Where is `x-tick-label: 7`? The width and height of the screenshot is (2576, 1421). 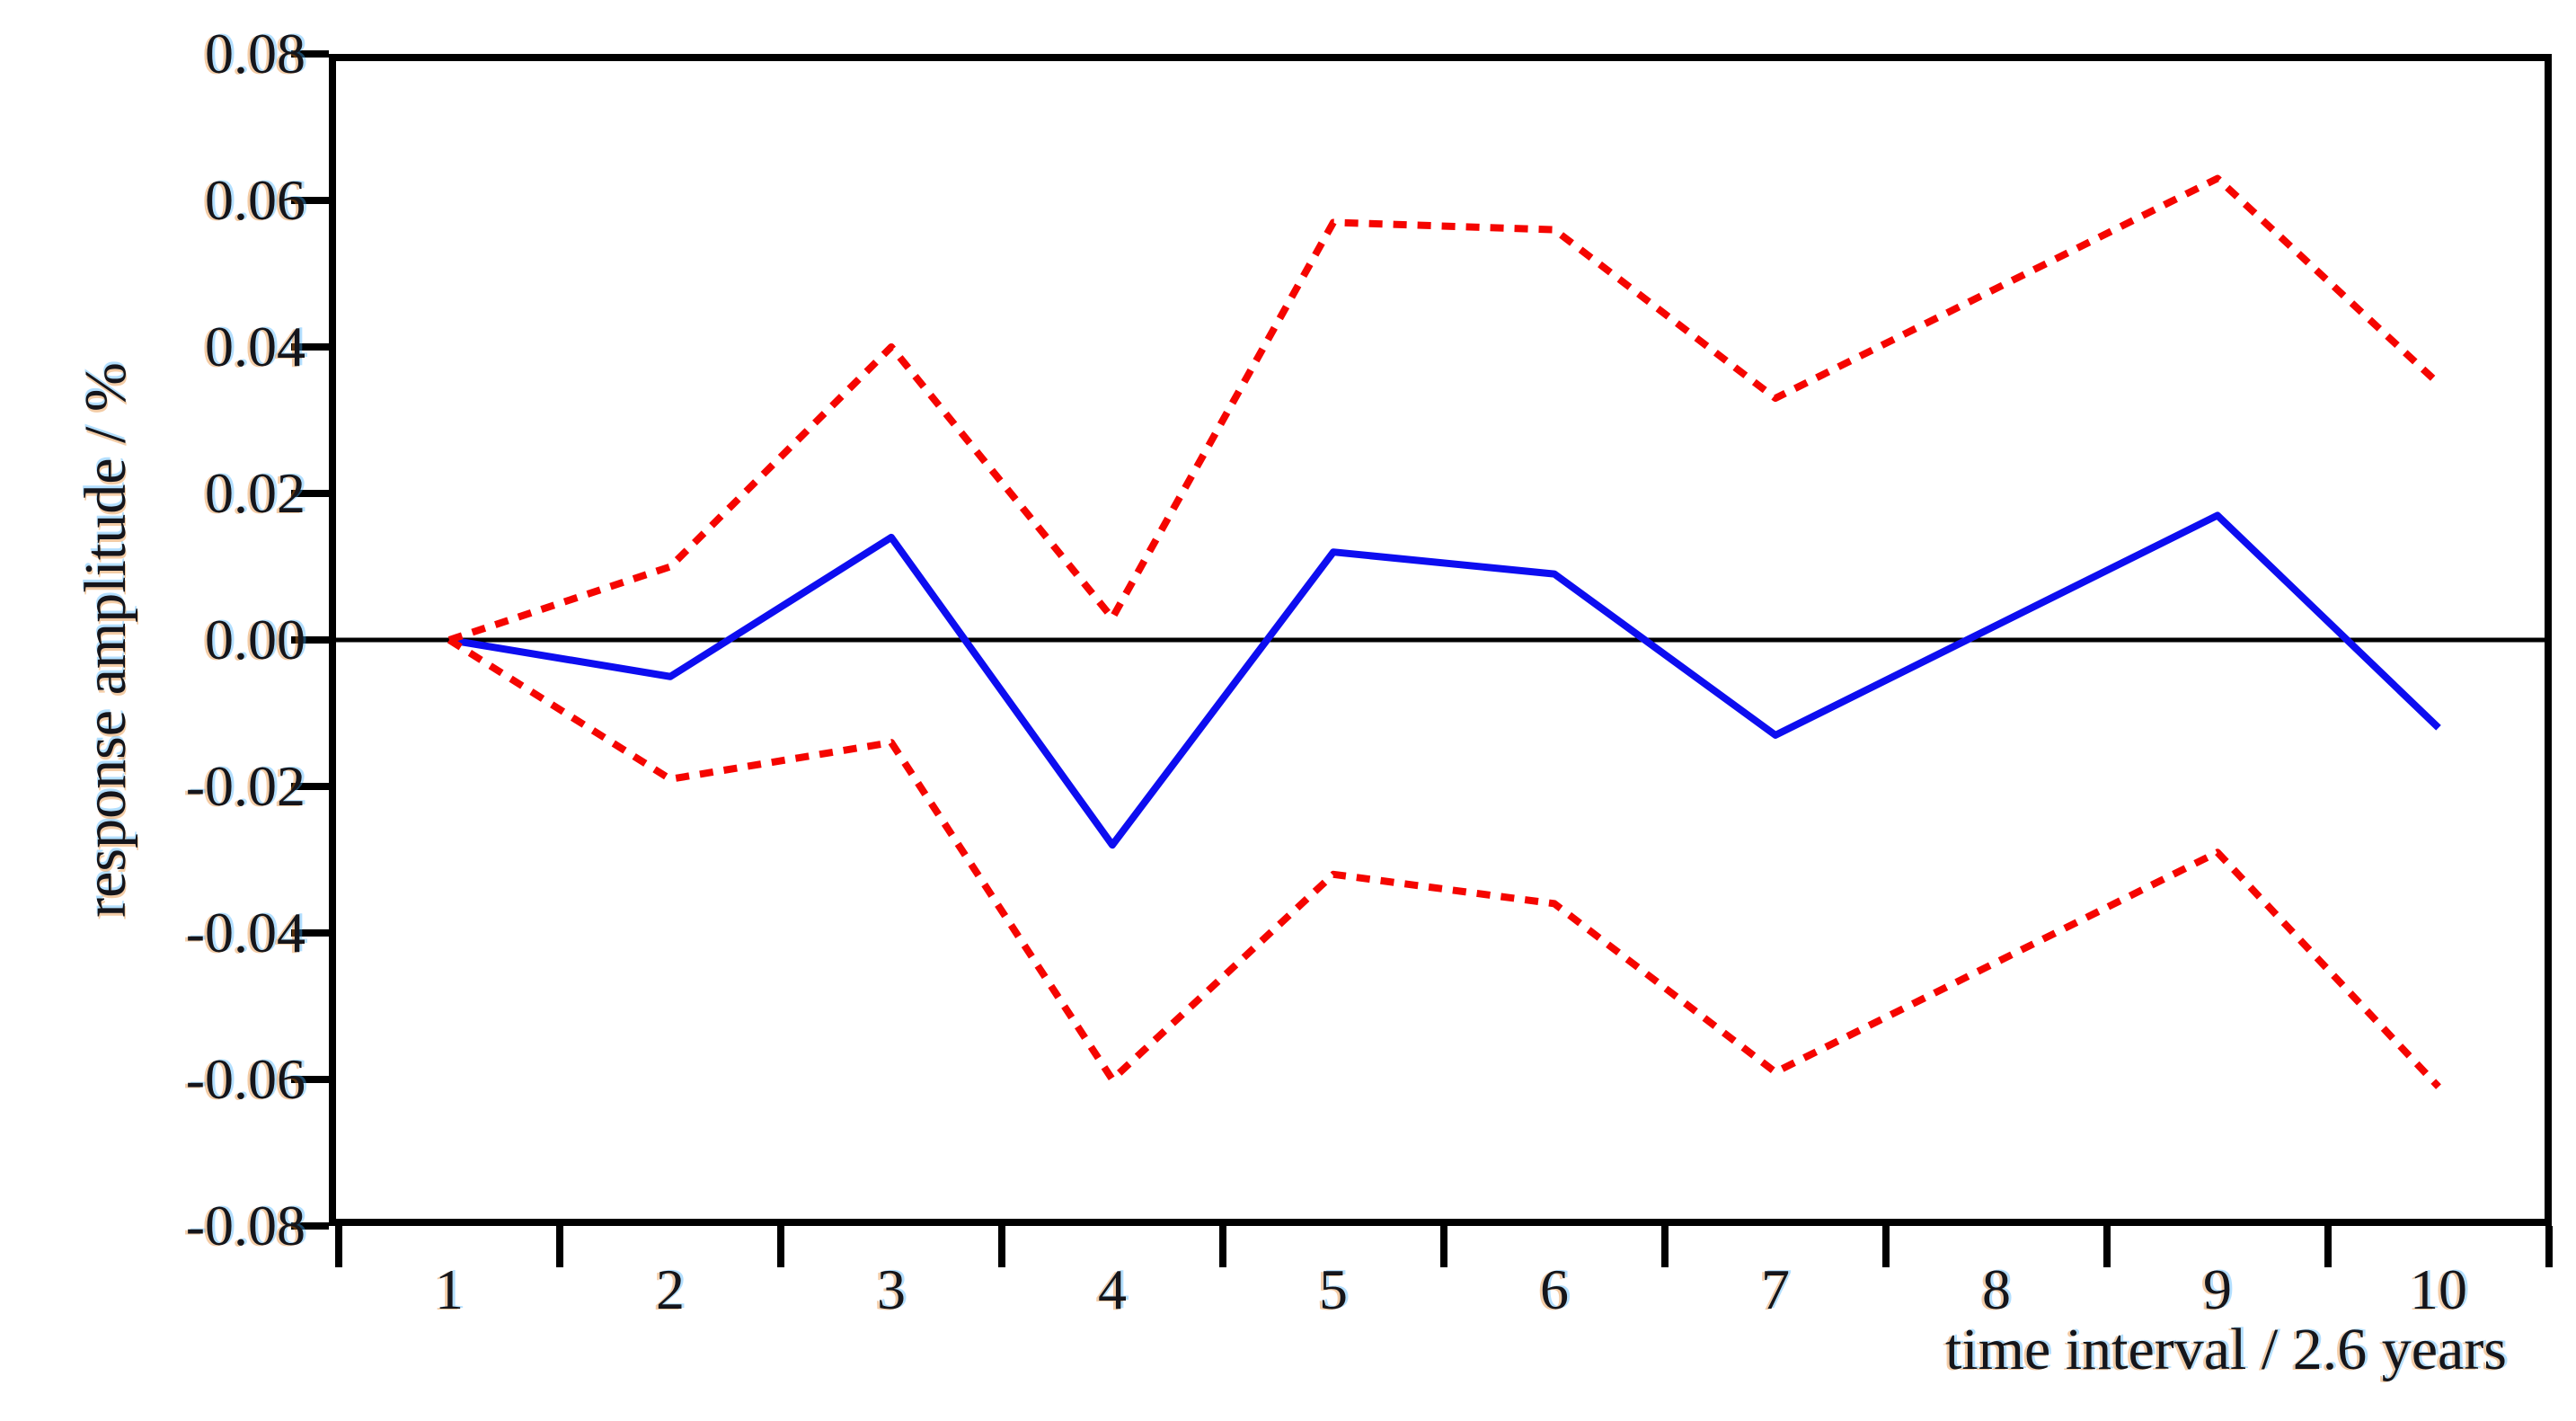
x-tick-label: 7 is located at coordinates (1775, 1289).